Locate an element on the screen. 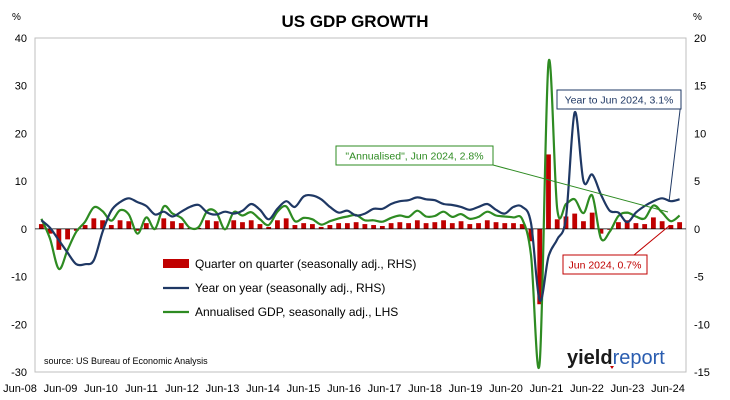  x-tick-label: Jun-13 is located at coordinates (223, 389).